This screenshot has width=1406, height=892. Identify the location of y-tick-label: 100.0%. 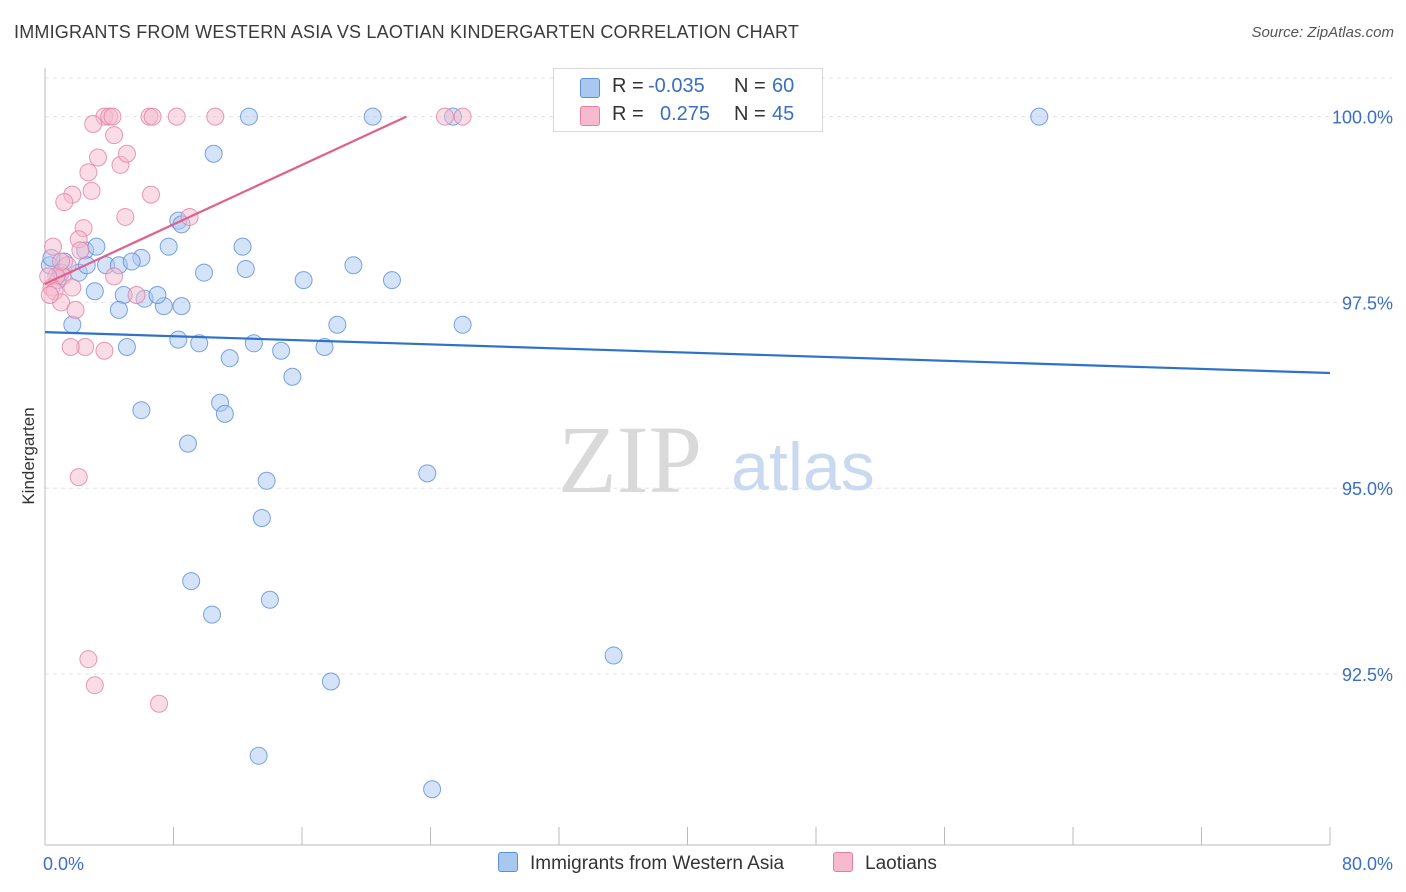
(1362, 118).